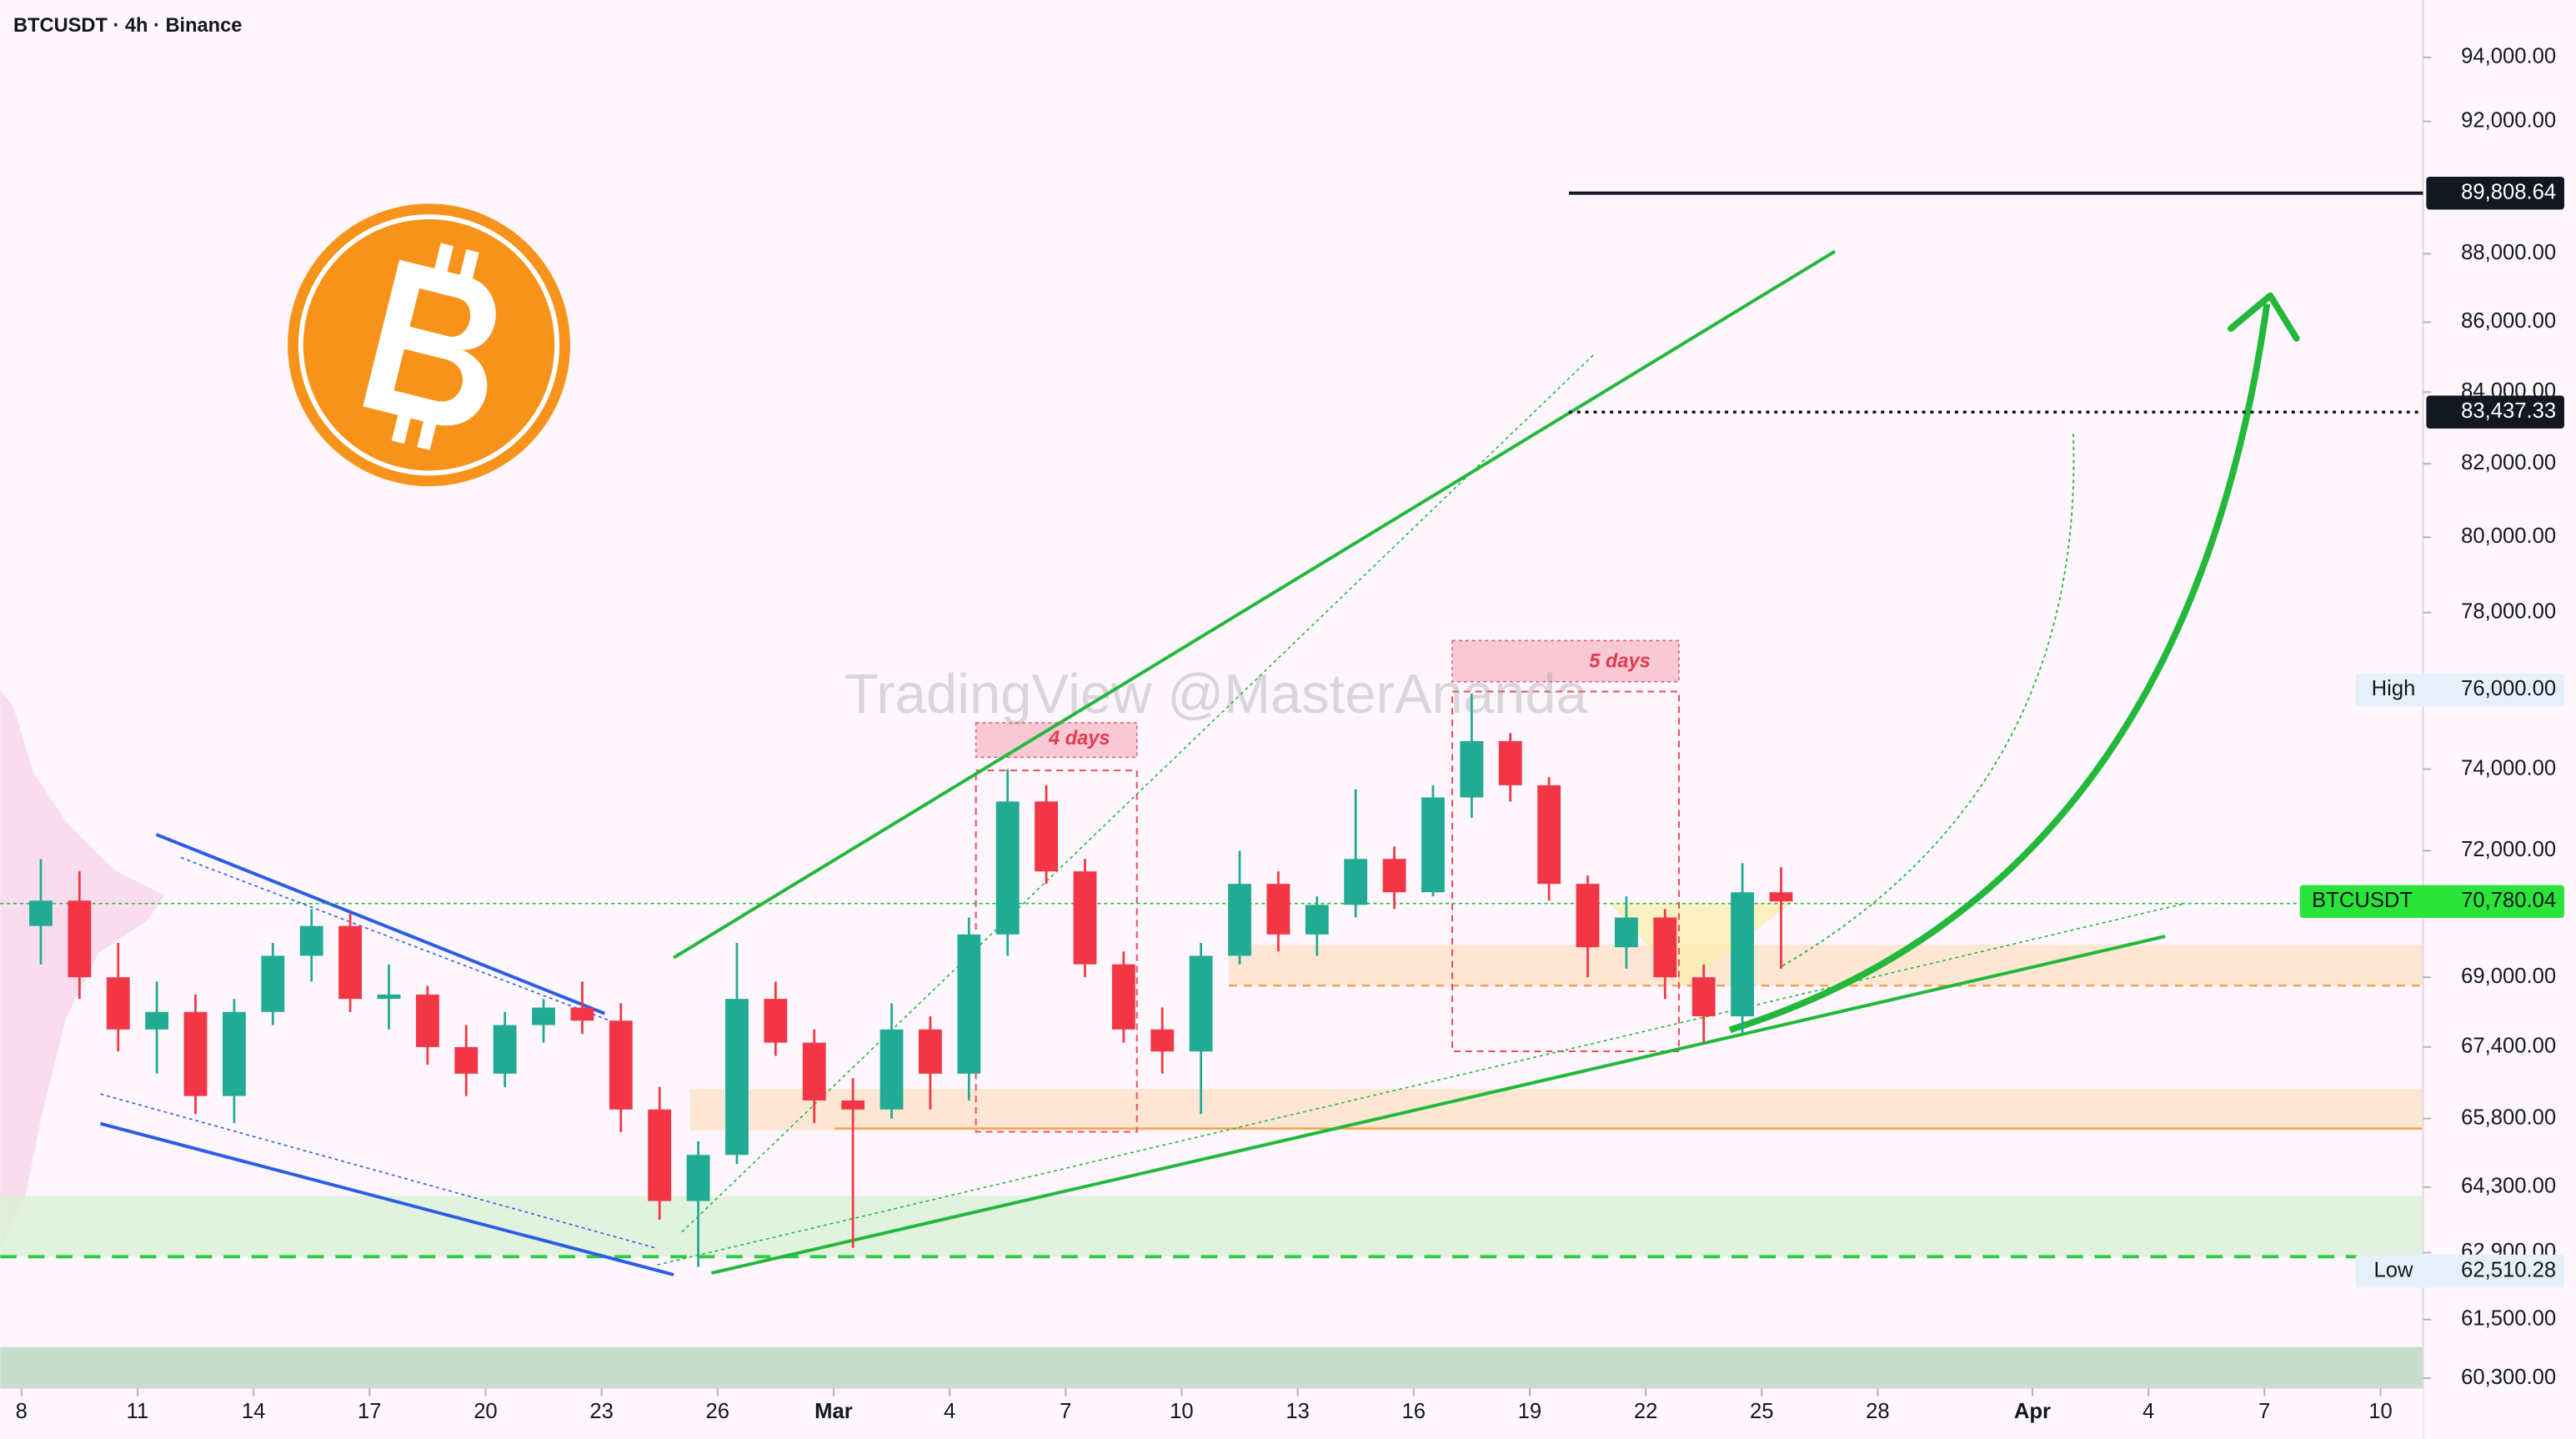  Describe the element at coordinates (1211, 1413) in the screenshot. I see `time-axis` at that location.